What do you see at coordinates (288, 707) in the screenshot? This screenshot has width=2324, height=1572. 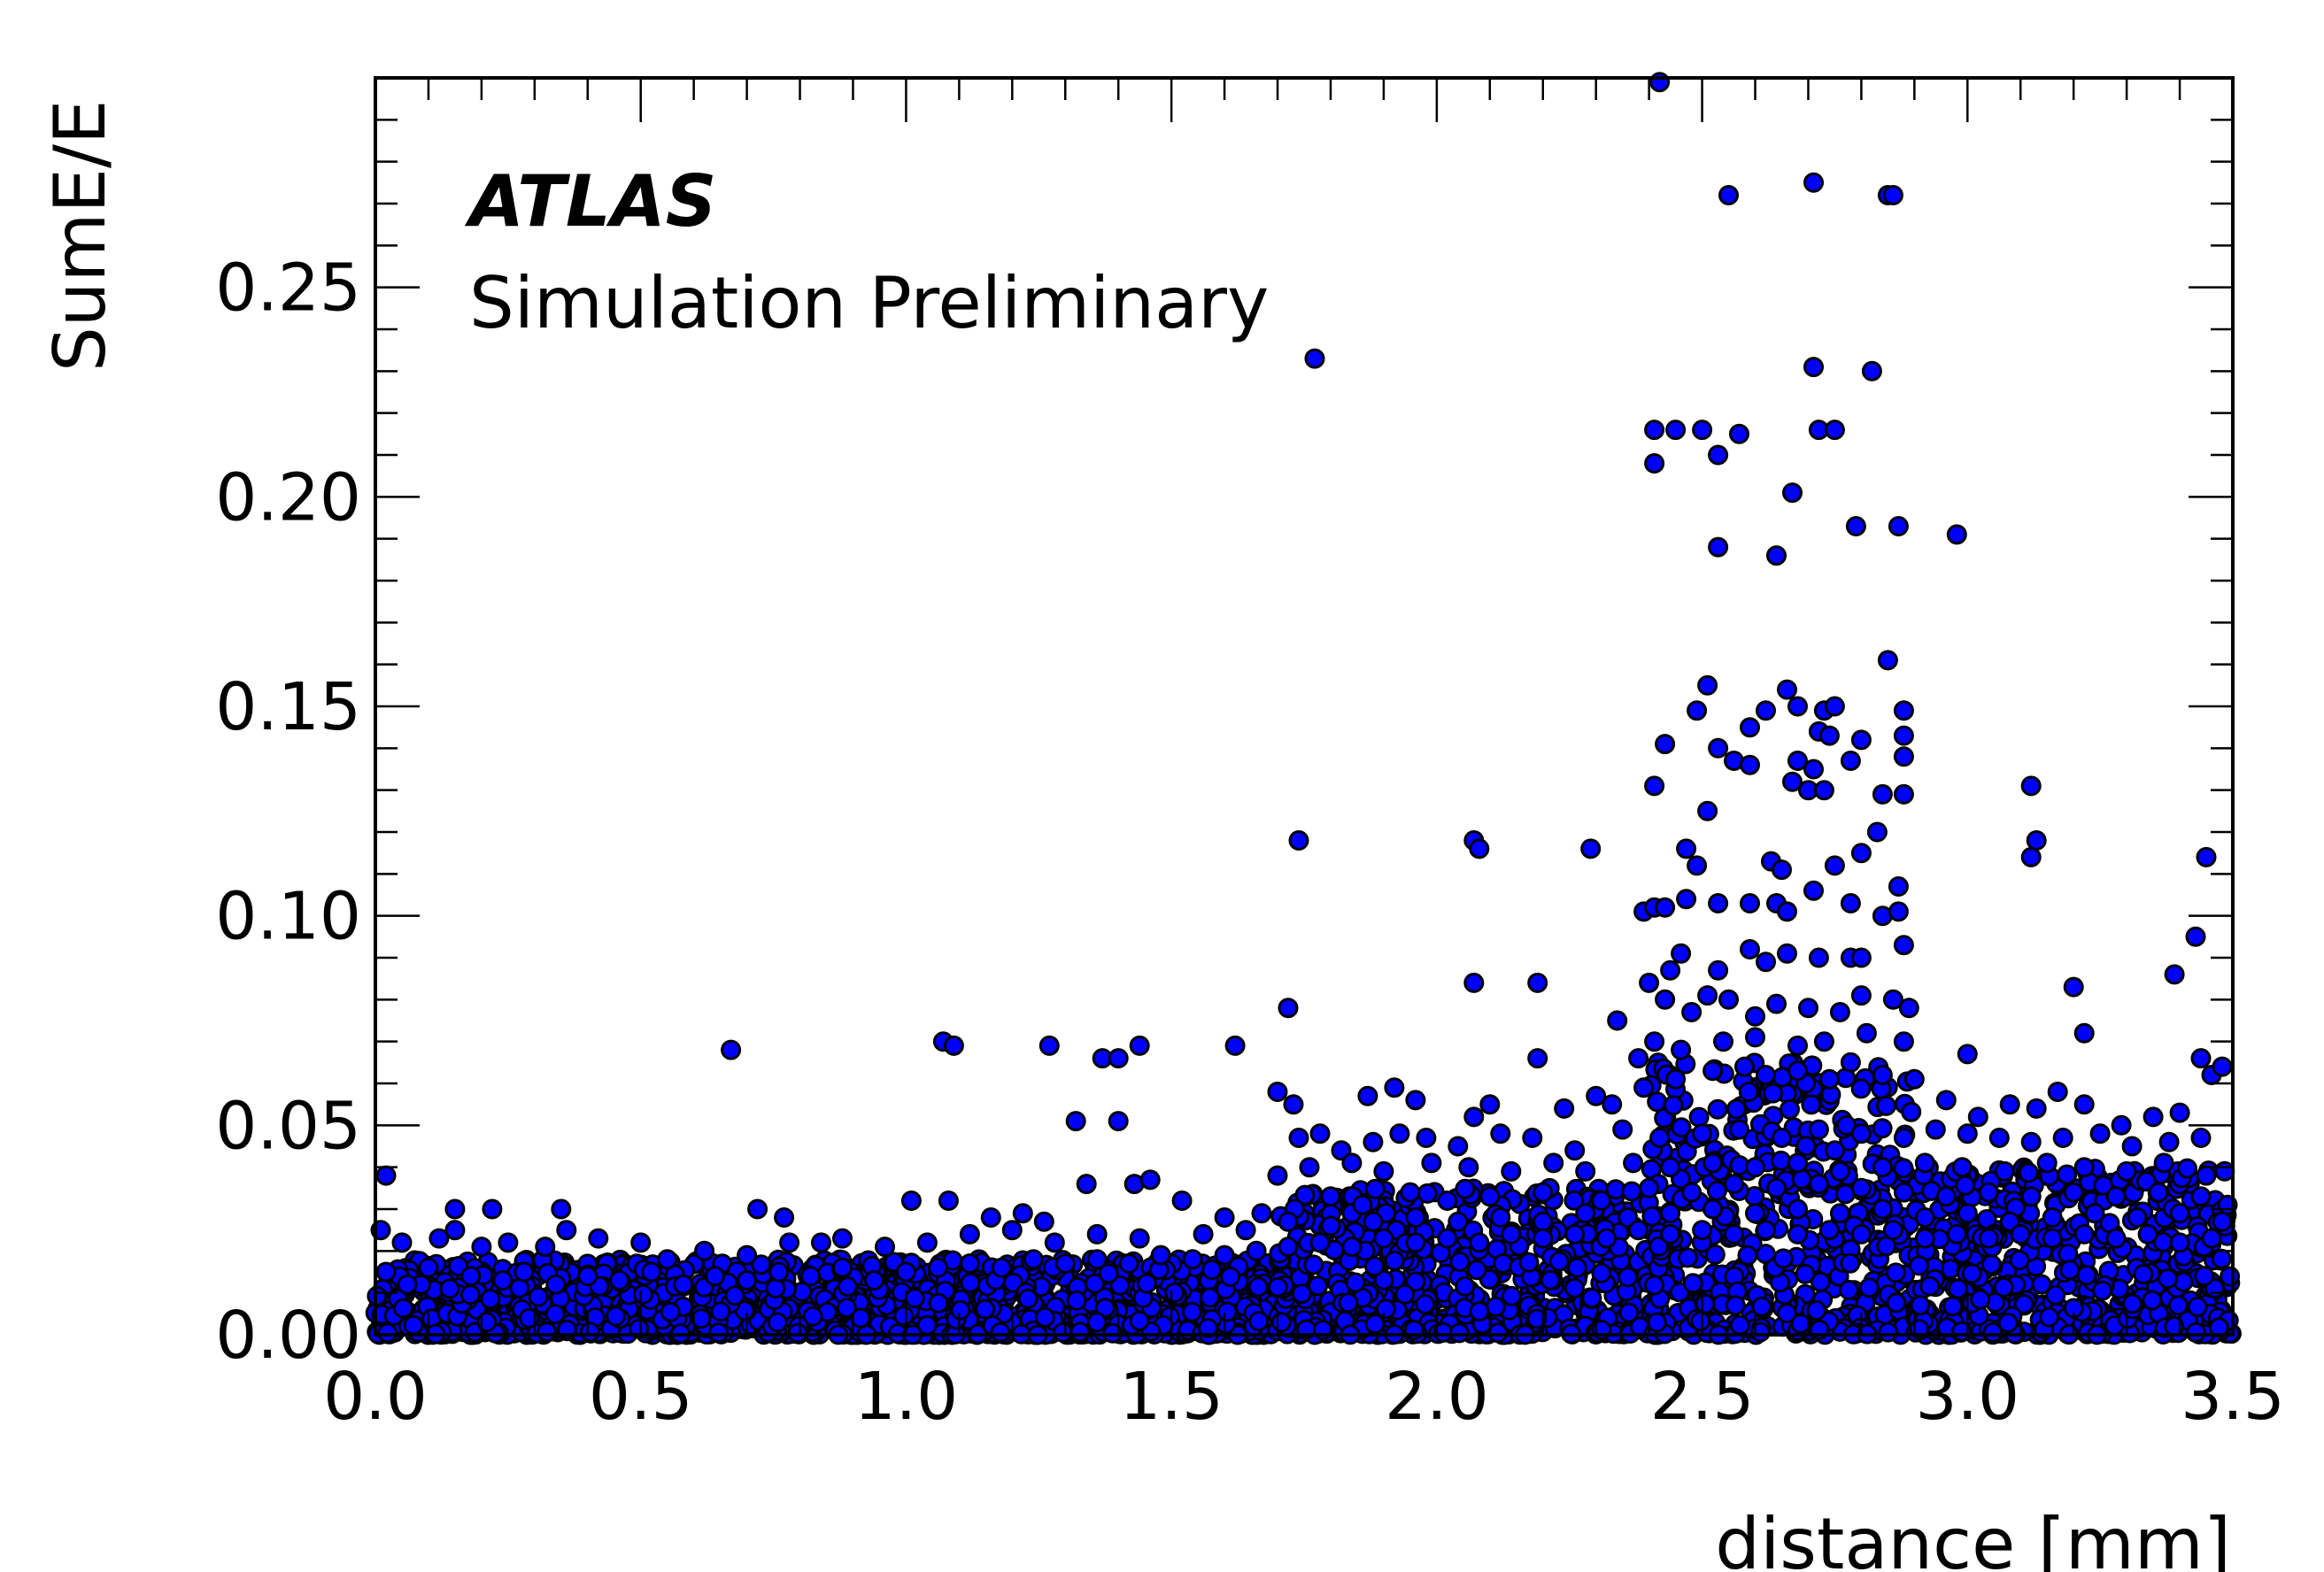 I see `y-tick-label: 0.15` at bounding box center [288, 707].